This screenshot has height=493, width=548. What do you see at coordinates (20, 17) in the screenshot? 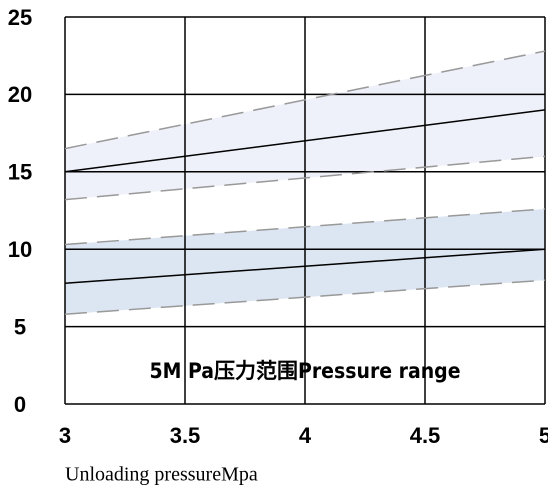
I see `y-tick-label: 25` at bounding box center [20, 17].